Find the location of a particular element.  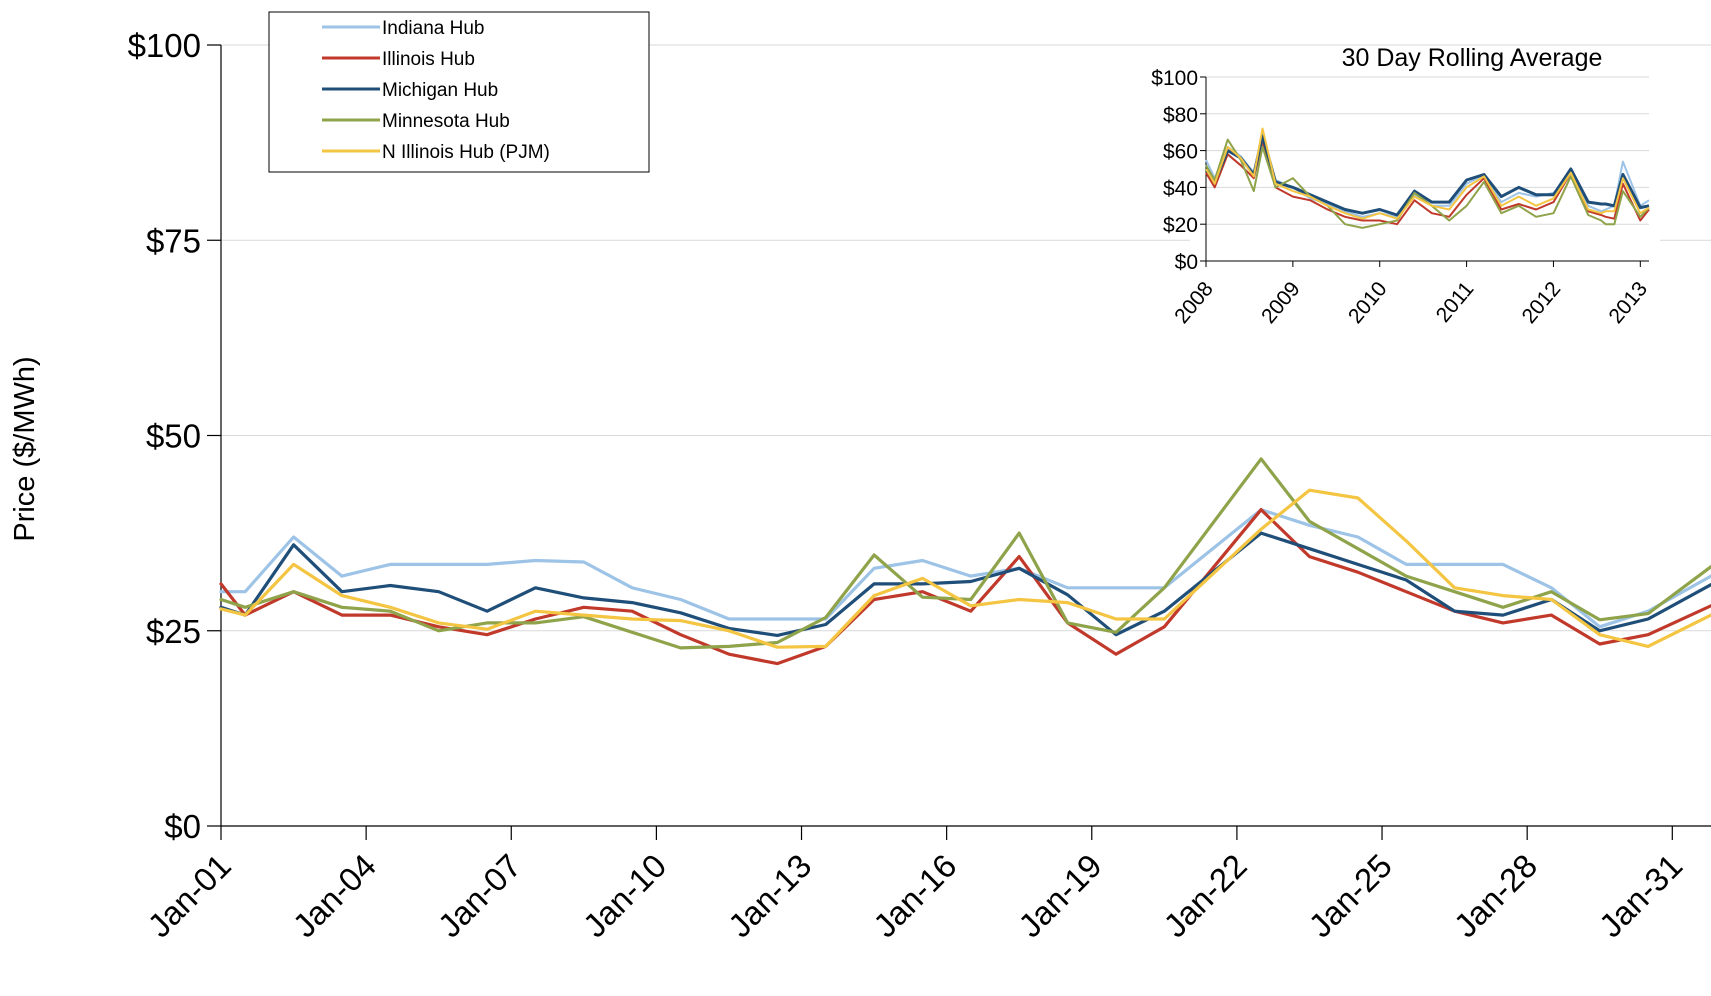

legend-box is located at coordinates (459, 92).